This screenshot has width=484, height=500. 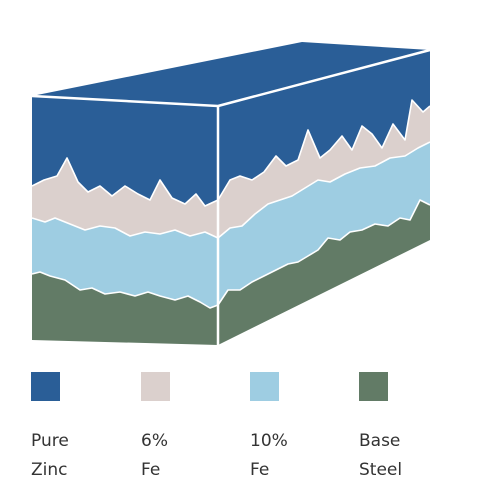 What do you see at coordinates (373, 386) in the screenshot?
I see `legend-swatch-base-steel` at bounding box center [373, 386].